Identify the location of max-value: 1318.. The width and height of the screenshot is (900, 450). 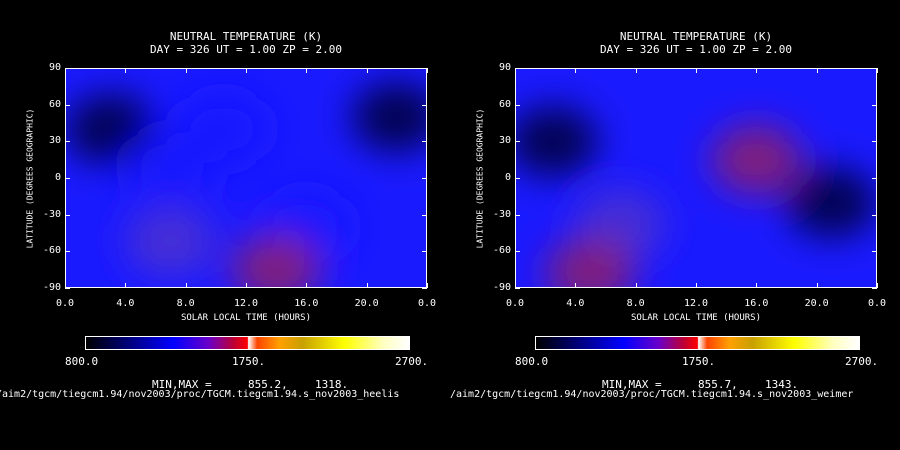
(332, 384).